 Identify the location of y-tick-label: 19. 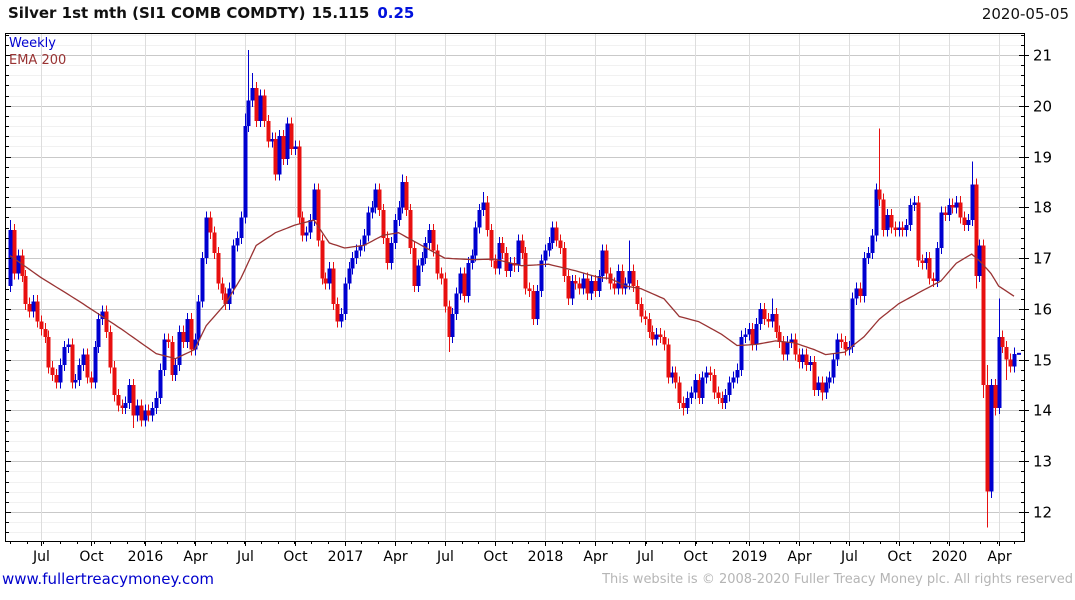
(1042, 158).